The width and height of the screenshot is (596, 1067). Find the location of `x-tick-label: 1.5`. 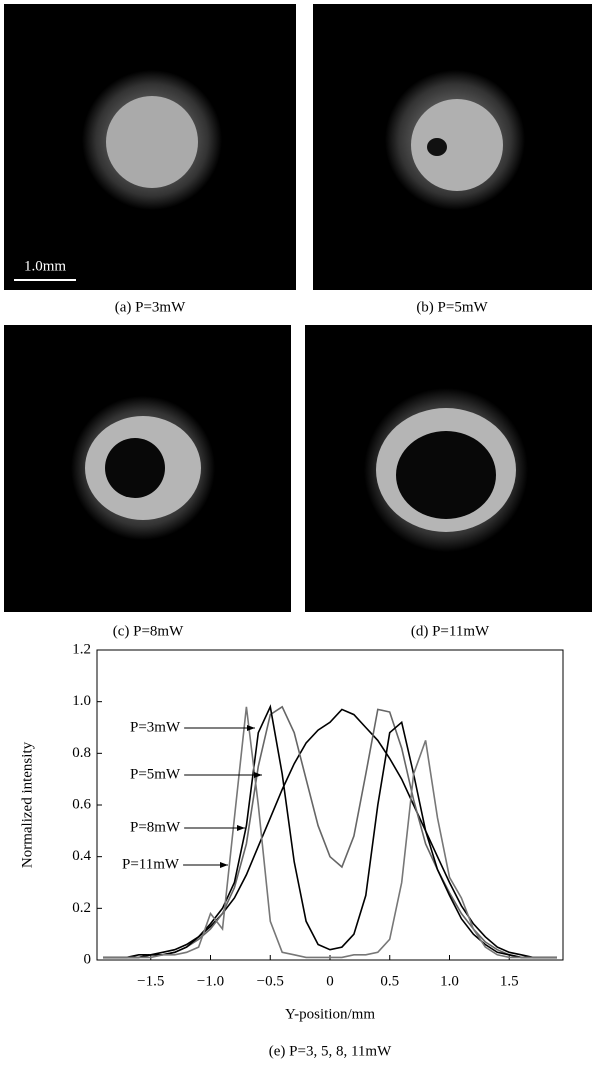

x-tick-label: 1.5 is located at coordinates (509, 981).